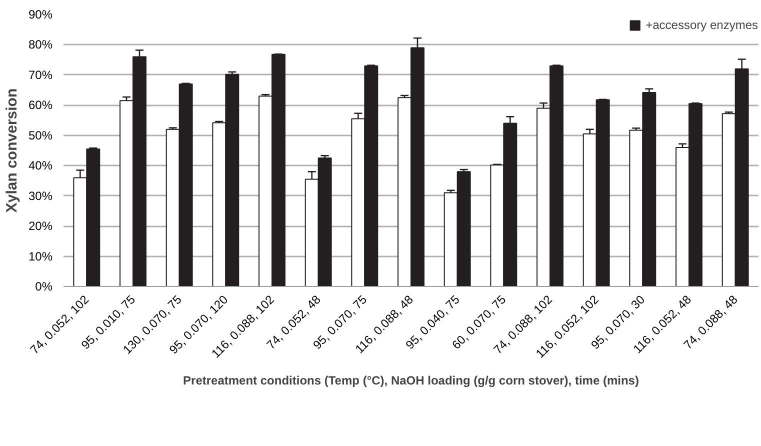 Image resolution: width=761 pixels, height=446 pixels. Describe the element at coordinates (40, 75) in the screenshot. I see `y-tick-label: 70%` at that location.